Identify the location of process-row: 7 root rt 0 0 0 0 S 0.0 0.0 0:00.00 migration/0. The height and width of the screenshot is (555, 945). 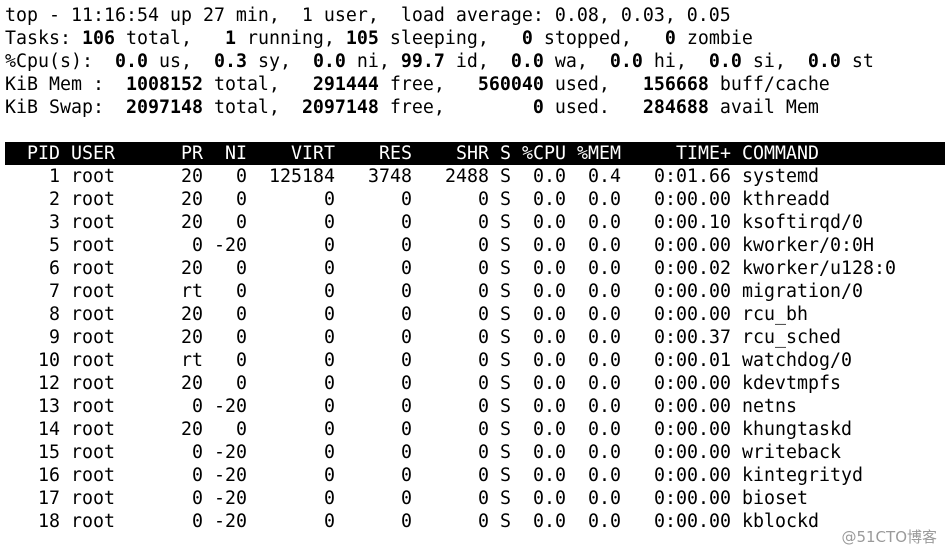
(475, 291).